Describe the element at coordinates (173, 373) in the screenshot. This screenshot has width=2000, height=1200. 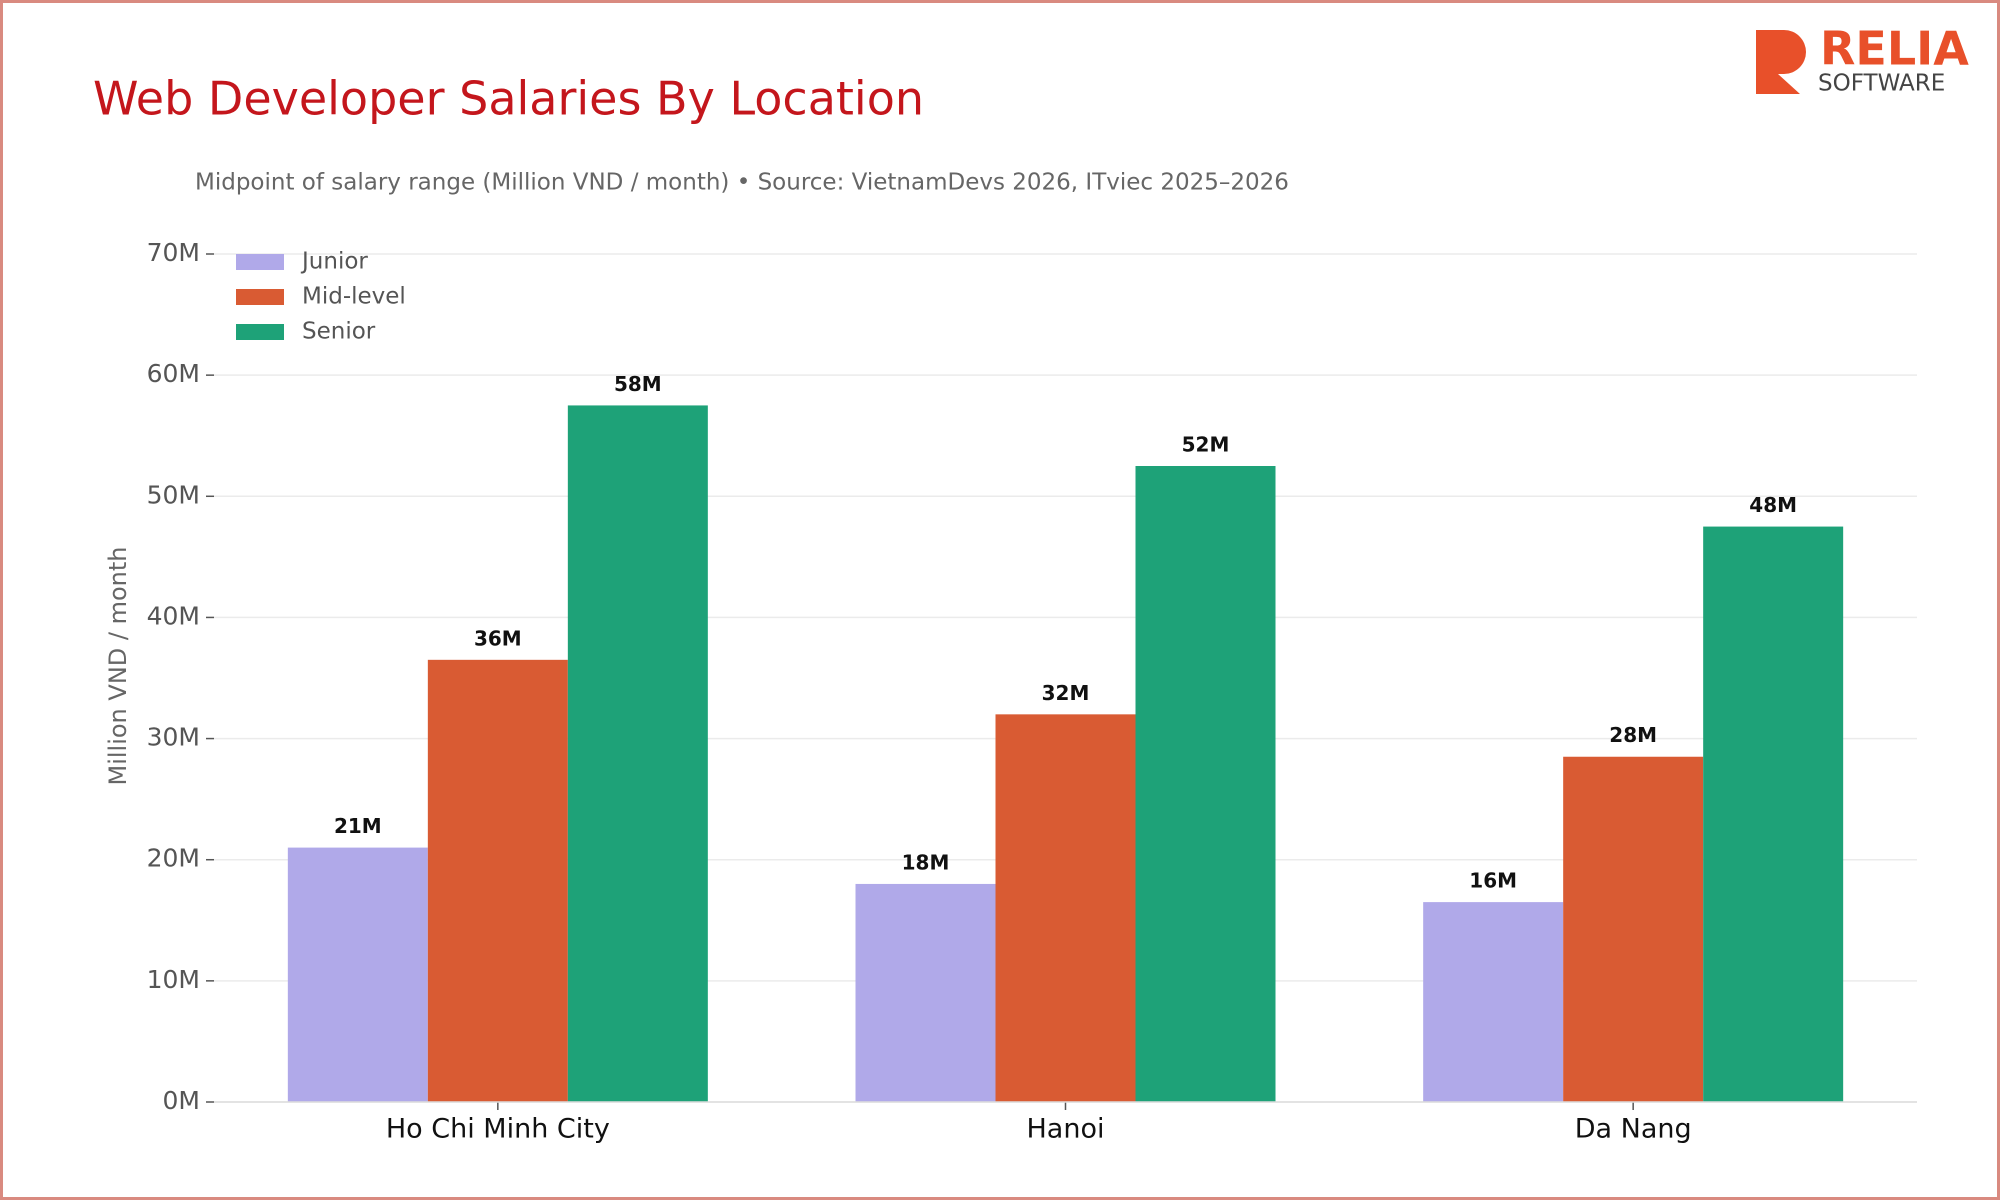
I see `y-tick-label: 60M` at that location.